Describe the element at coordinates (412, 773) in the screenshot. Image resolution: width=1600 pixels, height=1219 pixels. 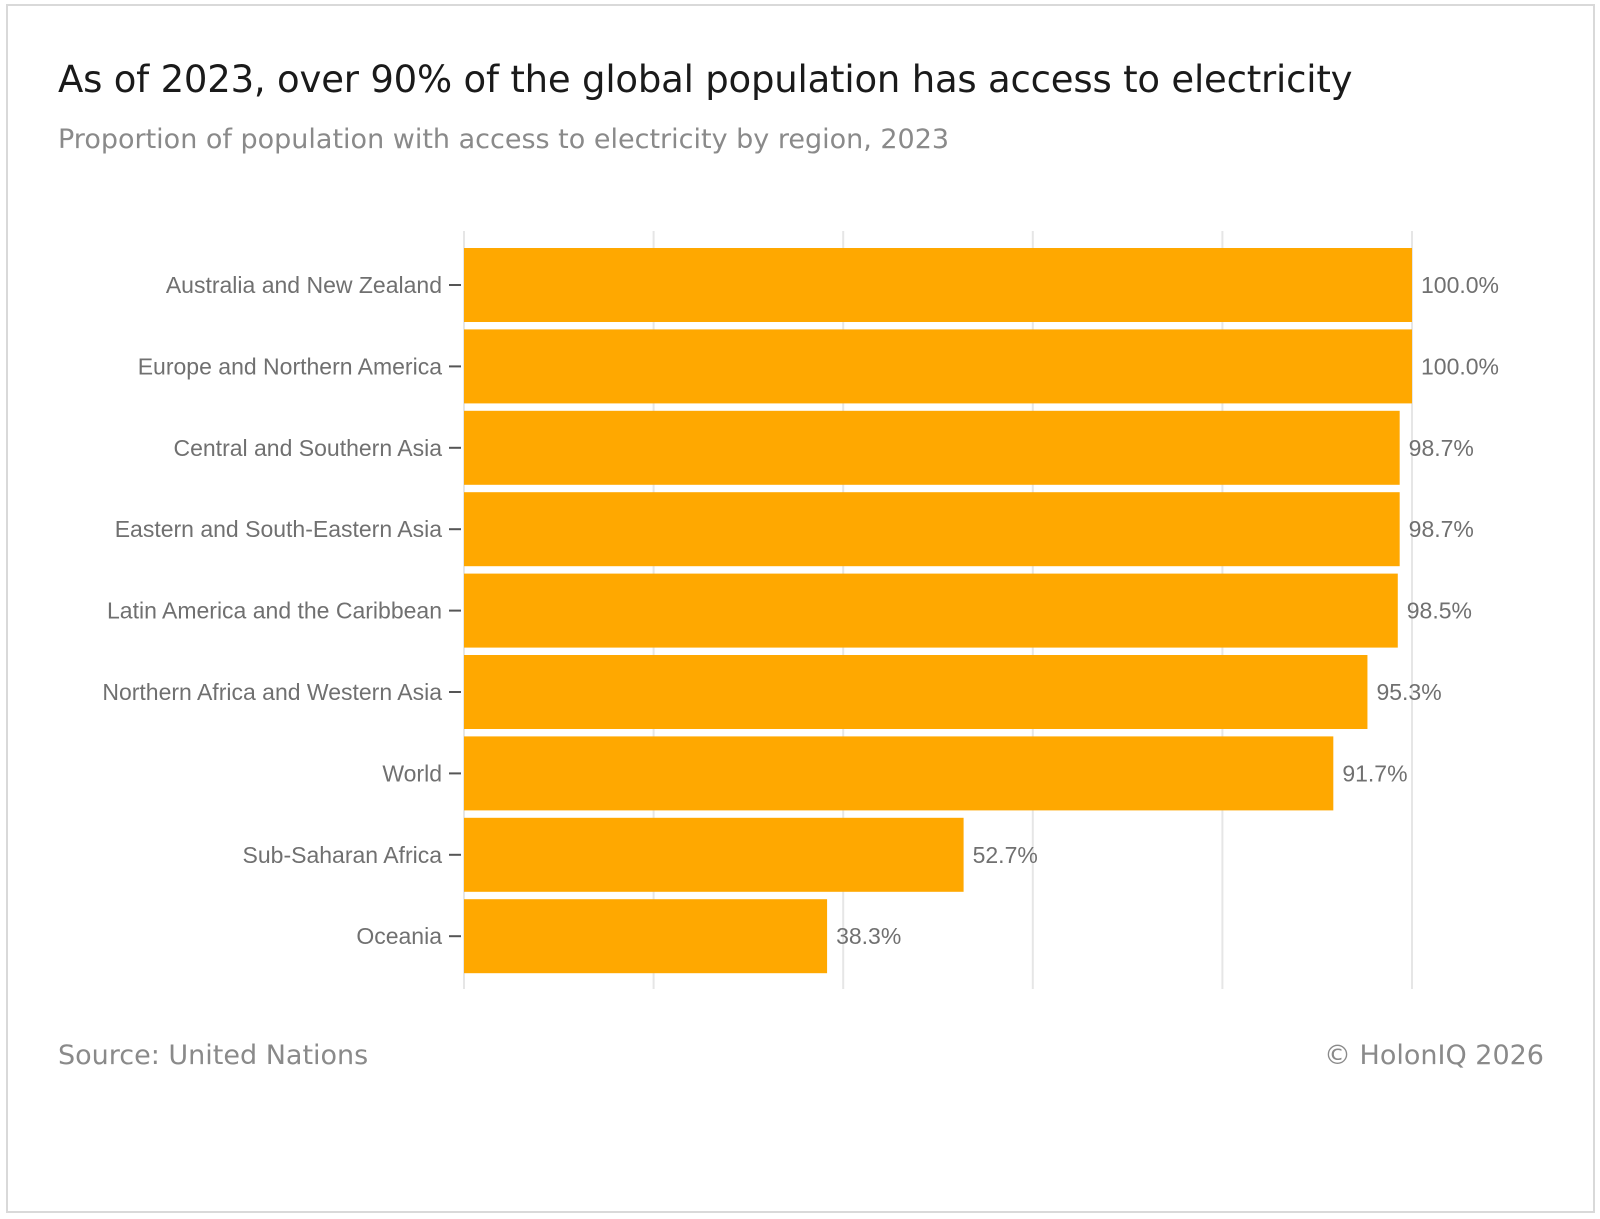
I see `category-label: World` at that location.